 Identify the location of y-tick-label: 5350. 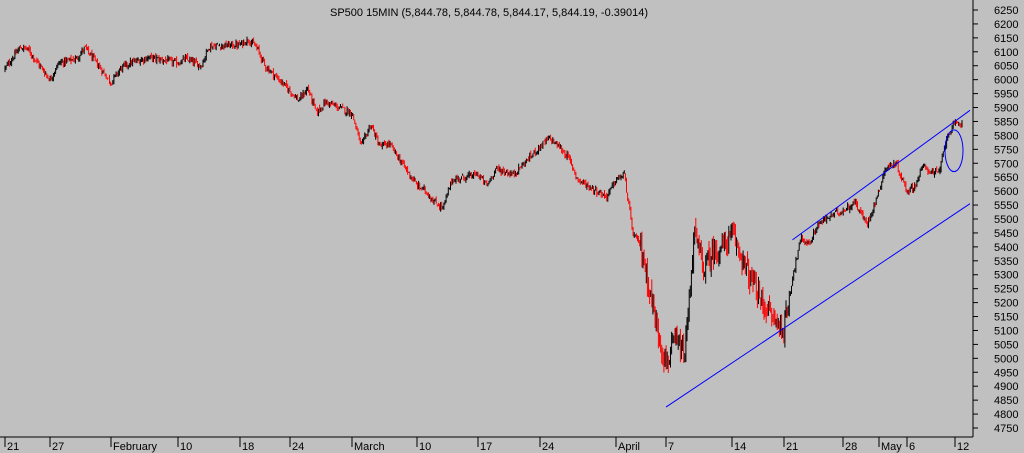
(1006, 262).